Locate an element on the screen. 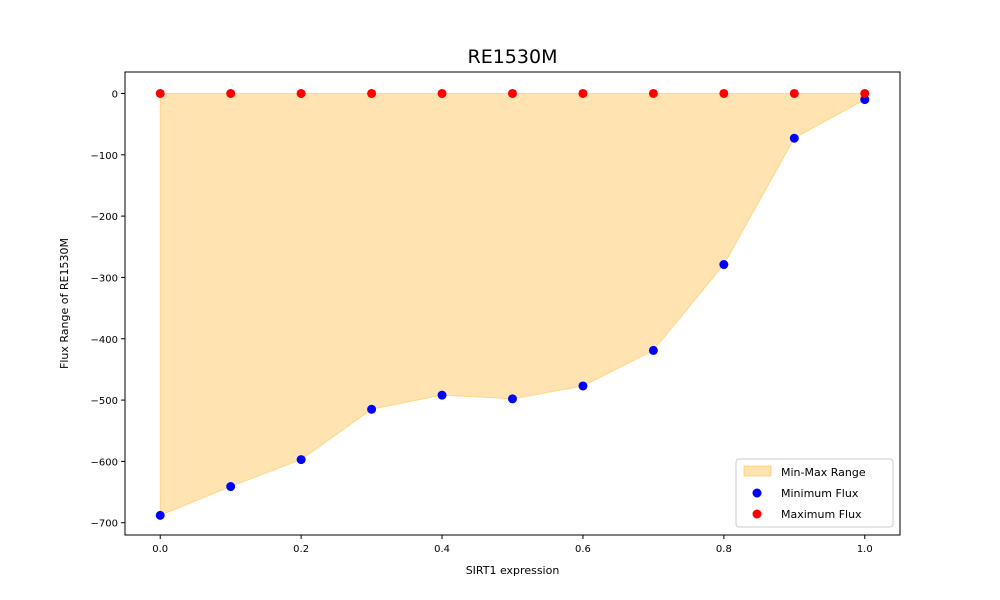 This screenshot has width=1000, height=600. x-tick-label: 0.8 is located at coordinates (724, 549).